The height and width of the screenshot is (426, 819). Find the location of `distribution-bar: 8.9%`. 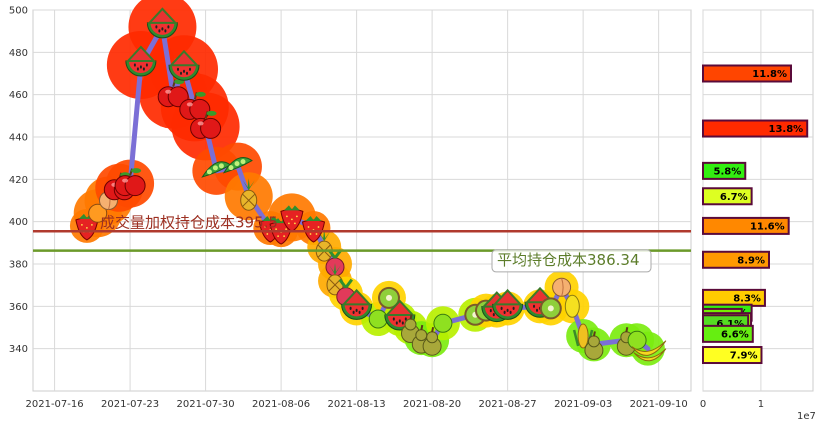

distribution-bar: 8.9% is located at coordinates (736, 259).